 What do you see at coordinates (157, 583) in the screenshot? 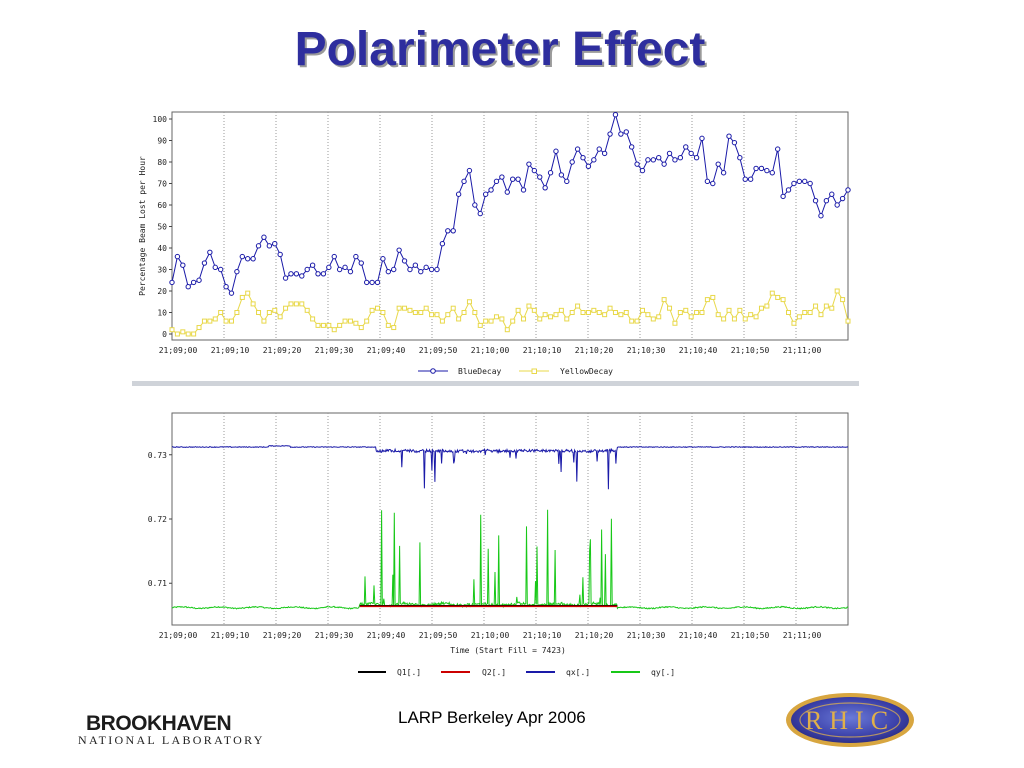
I see `y-tick-label: 0.71` at bounding box center [157, 583].